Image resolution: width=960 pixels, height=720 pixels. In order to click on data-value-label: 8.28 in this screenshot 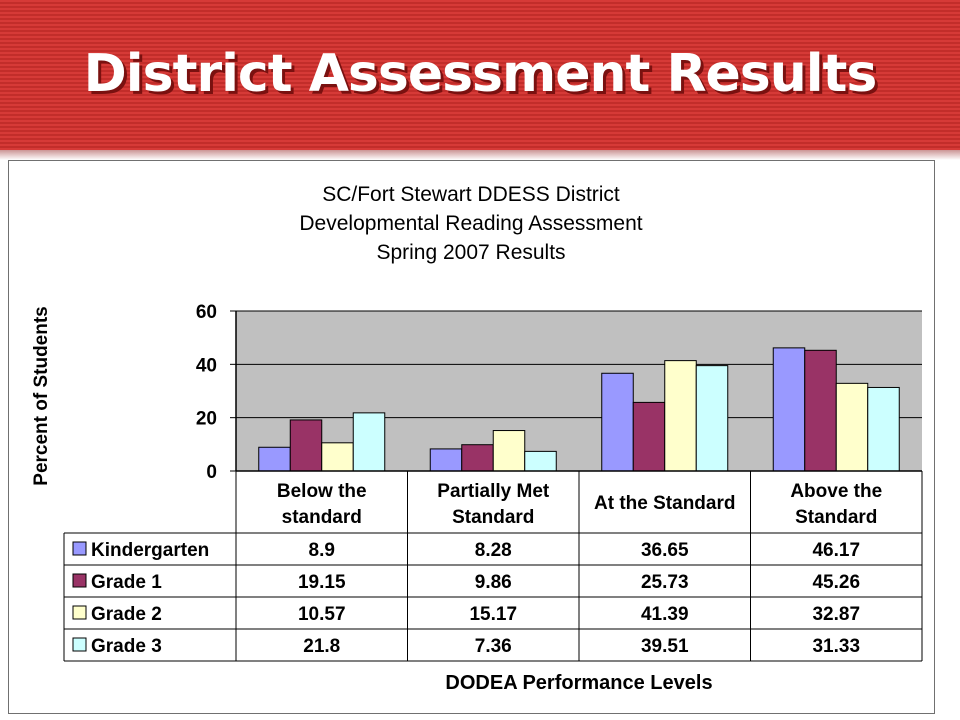, I will do `click(493, 550)`.